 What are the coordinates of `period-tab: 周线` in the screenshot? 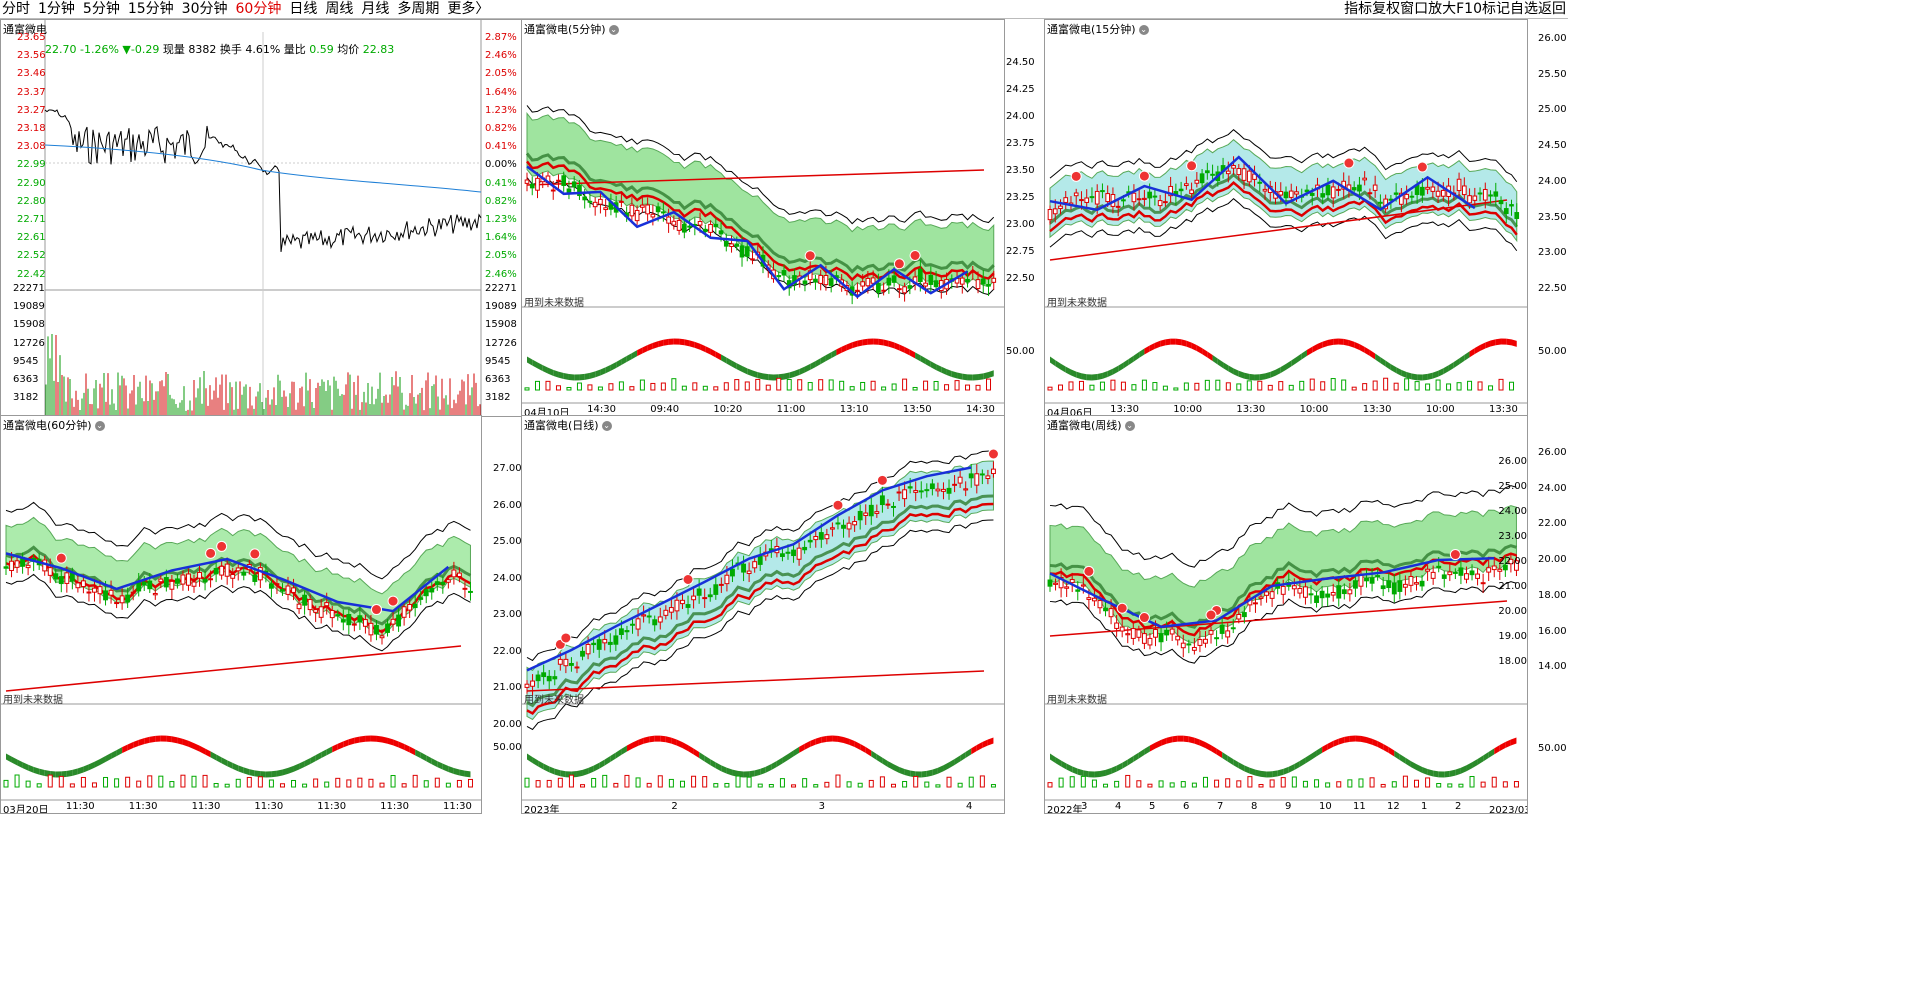 It's located at (339, 9).